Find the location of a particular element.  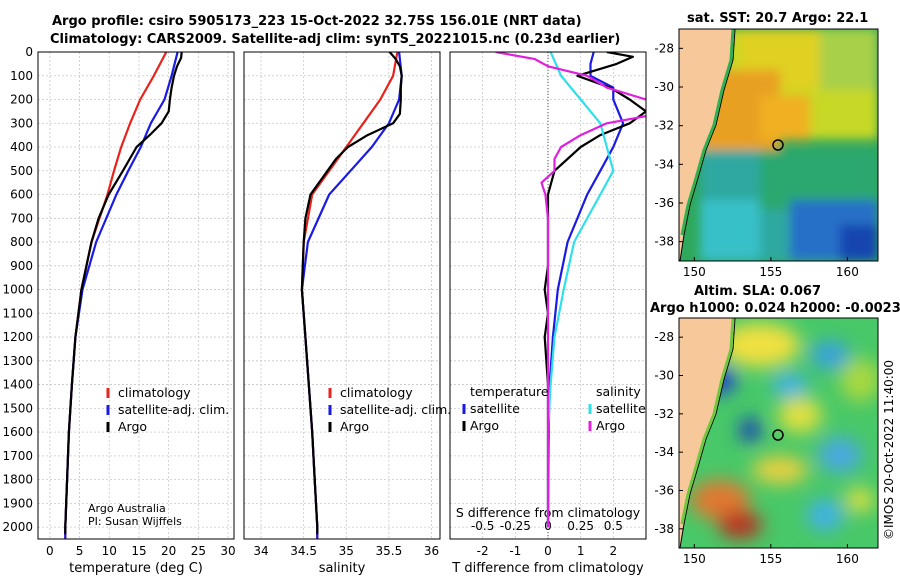

depth-tick-label: 1200 is located at coordinates (17, 337).